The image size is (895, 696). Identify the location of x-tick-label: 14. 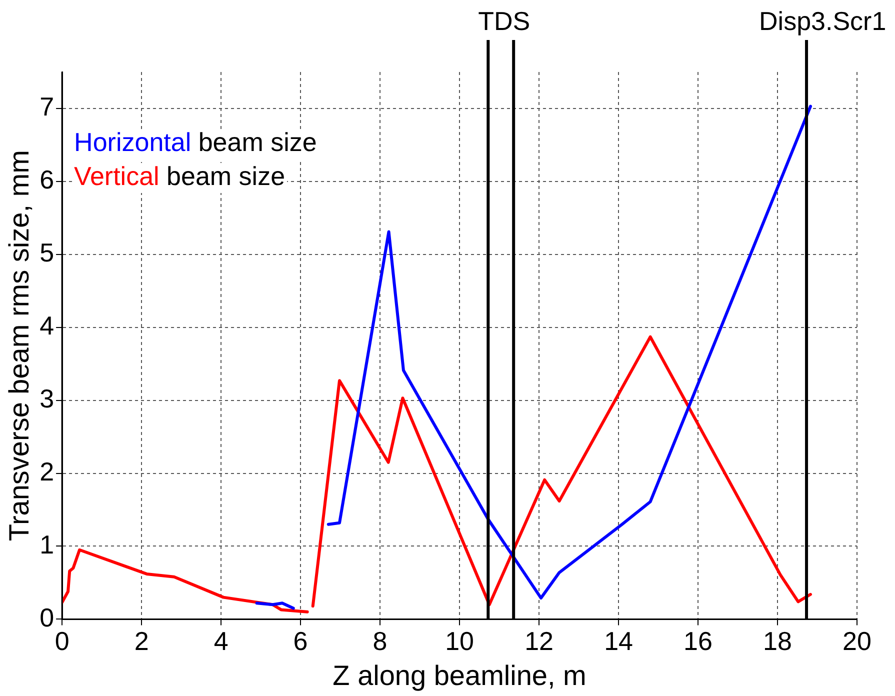
(618, 641).